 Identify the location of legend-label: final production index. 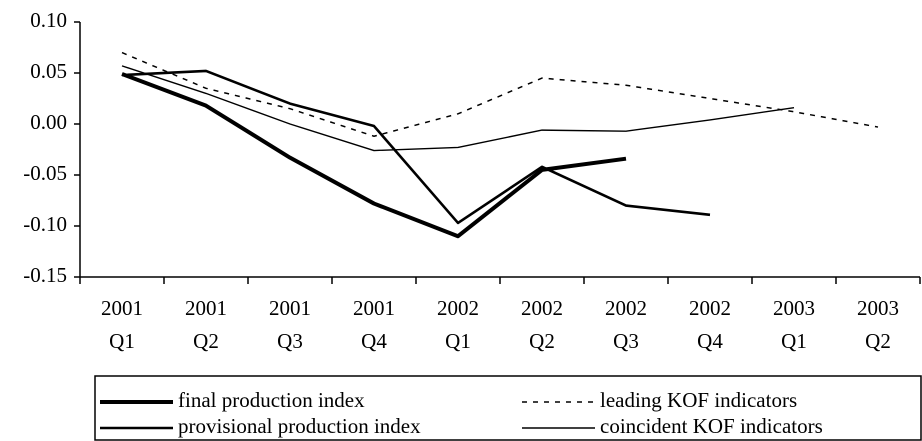
(271, 400).